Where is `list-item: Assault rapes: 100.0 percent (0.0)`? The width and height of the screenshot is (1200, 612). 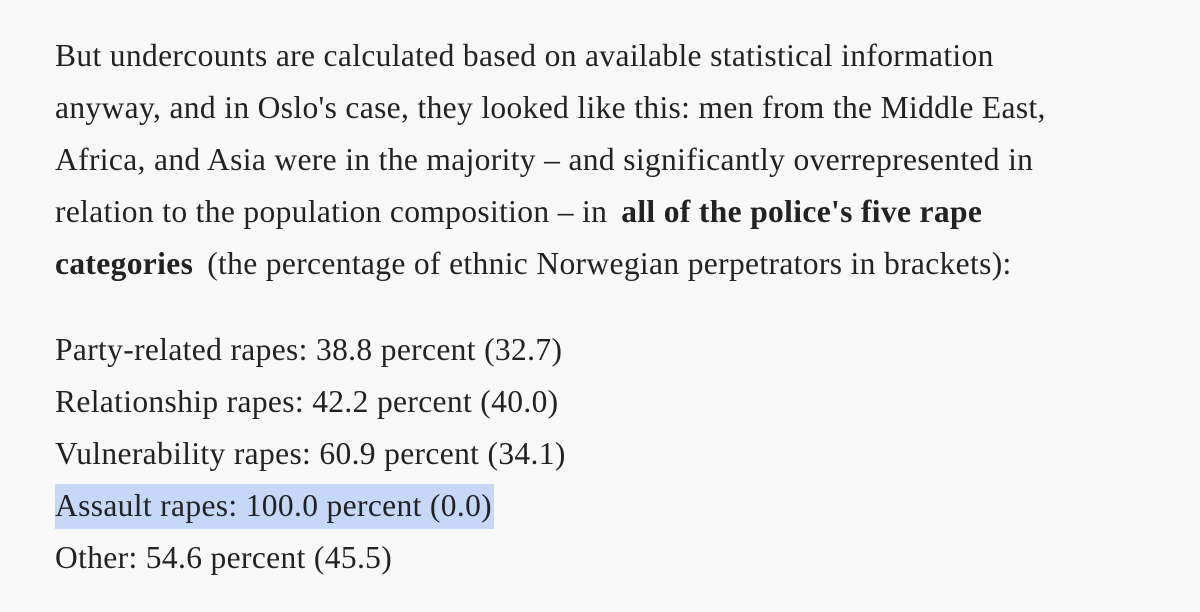 list-item: Assault rapes: 100.0 percent (0.0) is located at coordinates (550, 506).